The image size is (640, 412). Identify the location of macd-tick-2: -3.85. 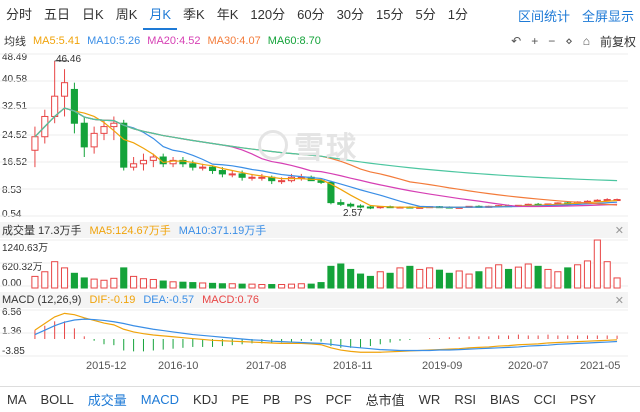
(13, 351).